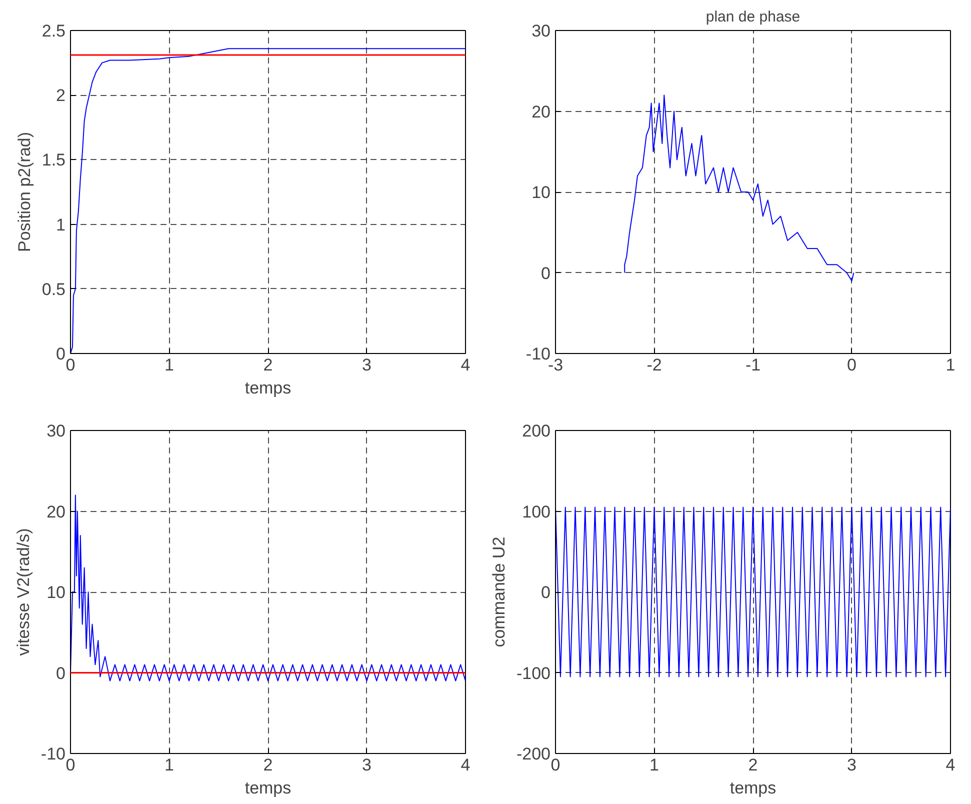 This screenshot has height=804, width=971. Describe the element at coordinates (54, 160) in the screenshot. I see `y-tick-label: 1.5` at that location.